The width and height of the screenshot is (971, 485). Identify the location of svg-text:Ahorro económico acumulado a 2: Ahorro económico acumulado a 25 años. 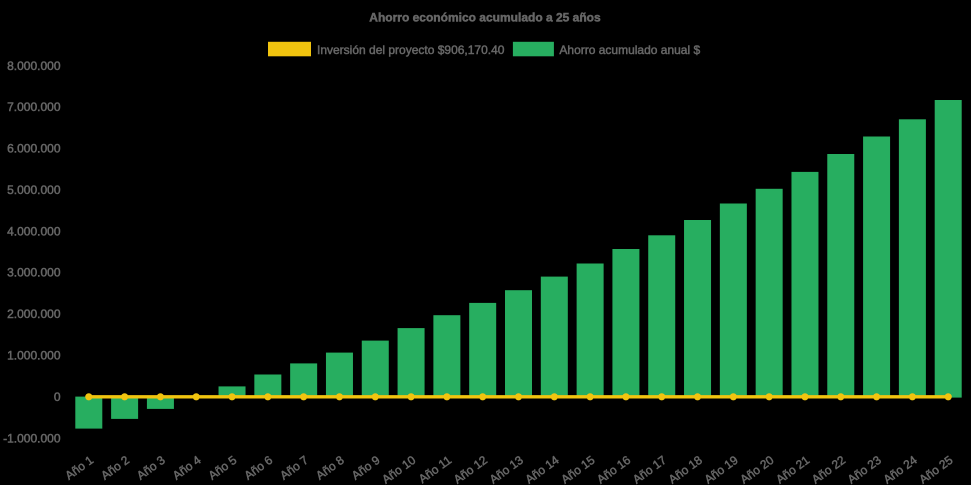
(485, 17).